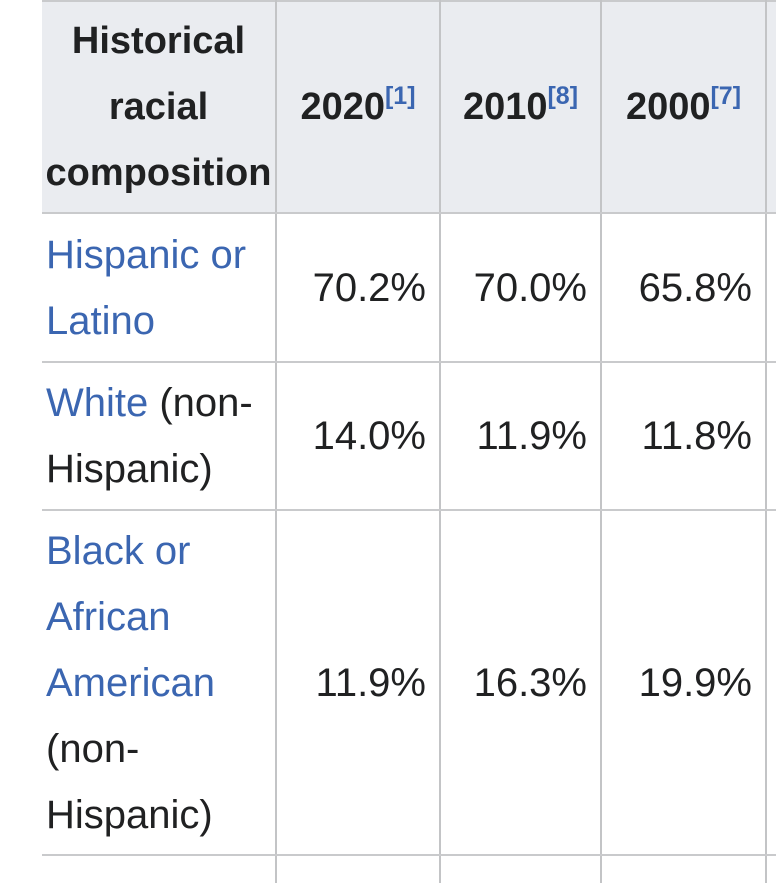 Image resolution: width=776 pixels, height=883 pixels. Describe the element at coordinates (521, 436) in the screenshot. I see `value-white-2010: 11.9%` at that location.